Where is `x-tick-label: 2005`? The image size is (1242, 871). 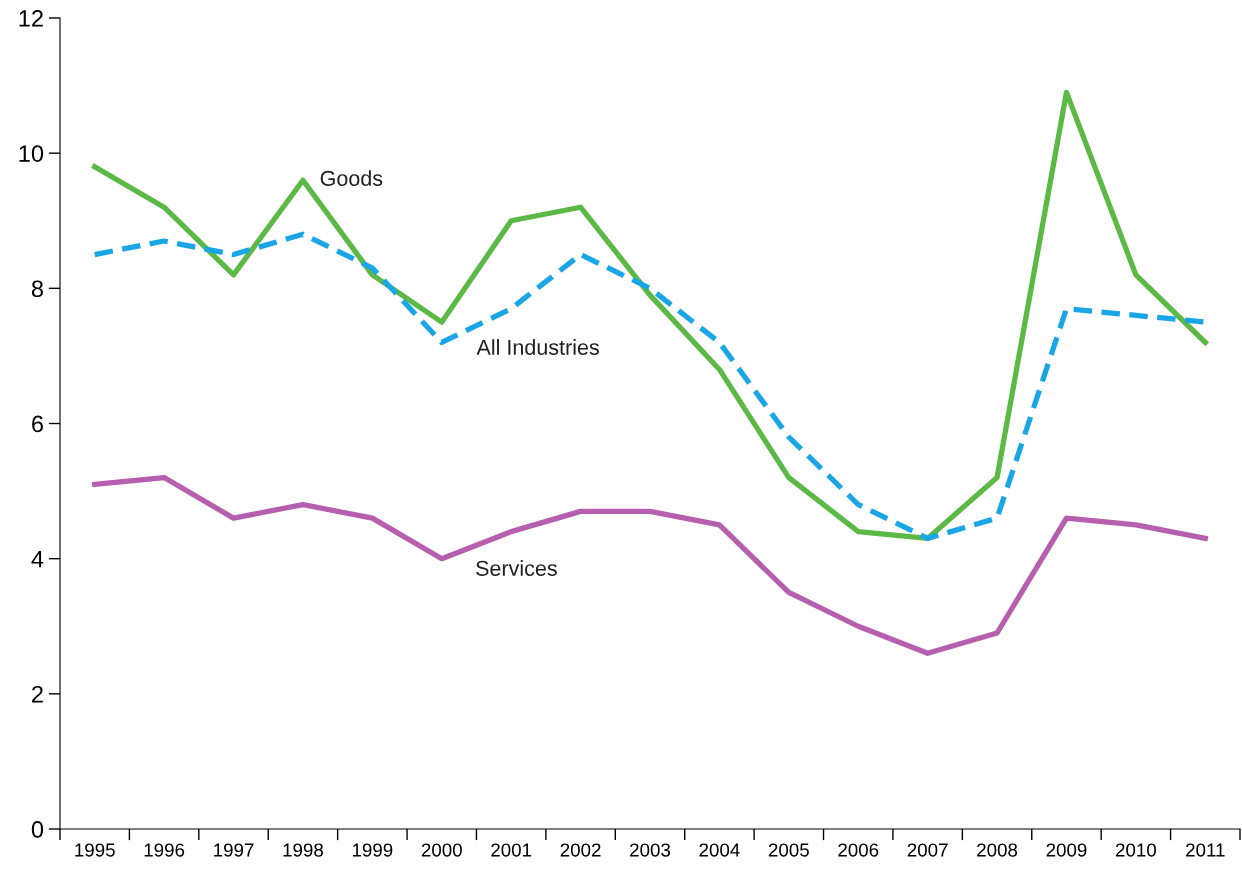 x-tick-label: 2005 is located at coordinates (788, 850).